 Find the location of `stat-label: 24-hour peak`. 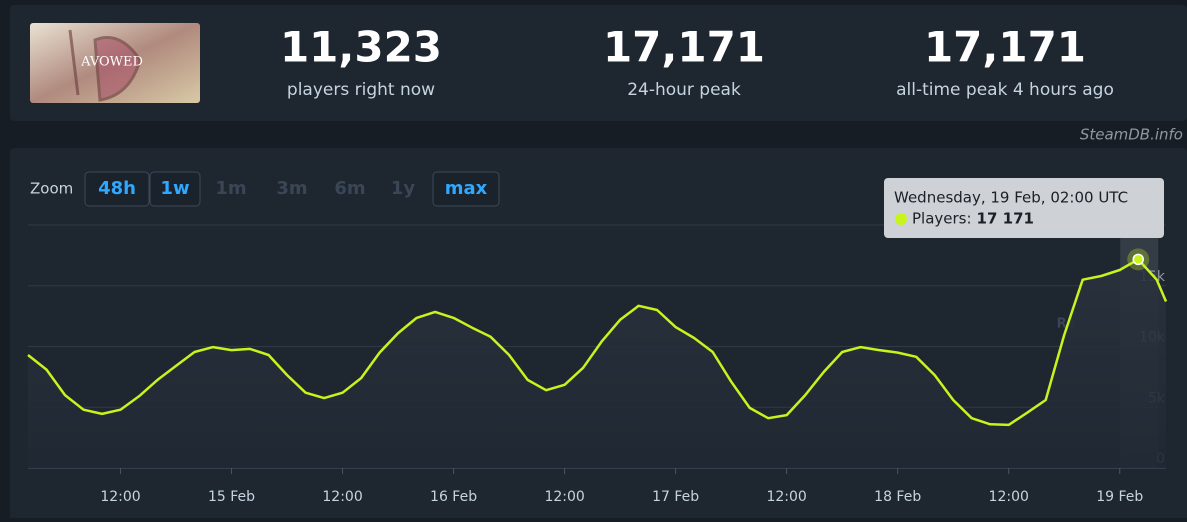

stat-label: 24-hour peak is located at coordinates (684, 90).